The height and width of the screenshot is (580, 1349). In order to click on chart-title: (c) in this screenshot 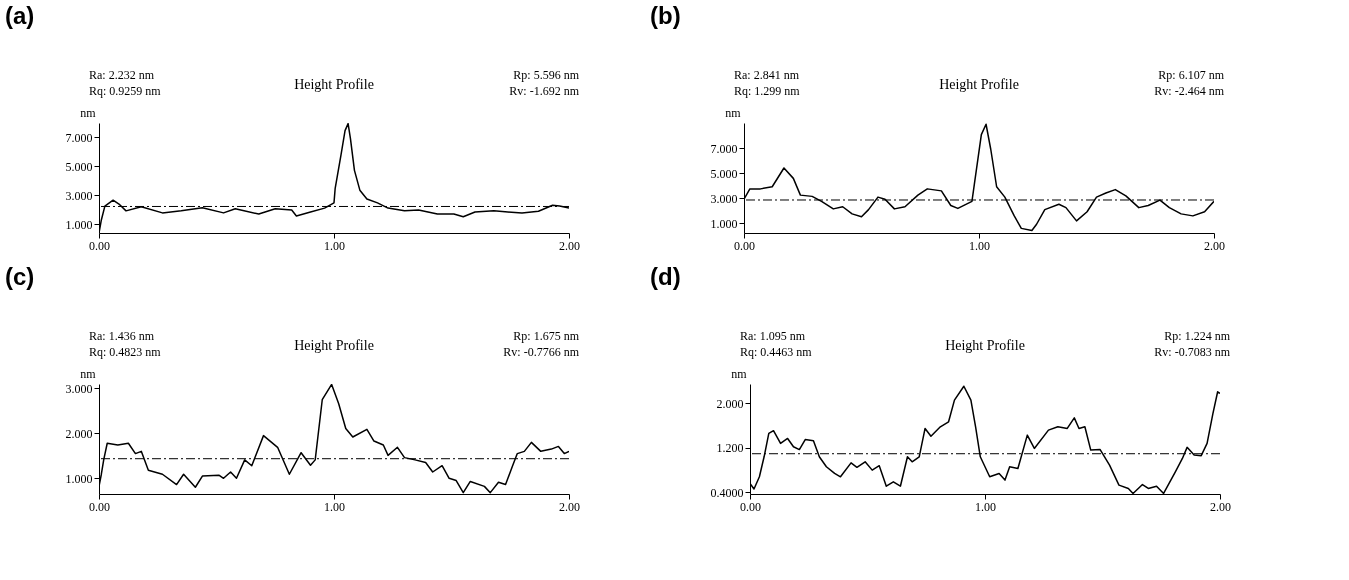, I will do `click(20, 276)`.